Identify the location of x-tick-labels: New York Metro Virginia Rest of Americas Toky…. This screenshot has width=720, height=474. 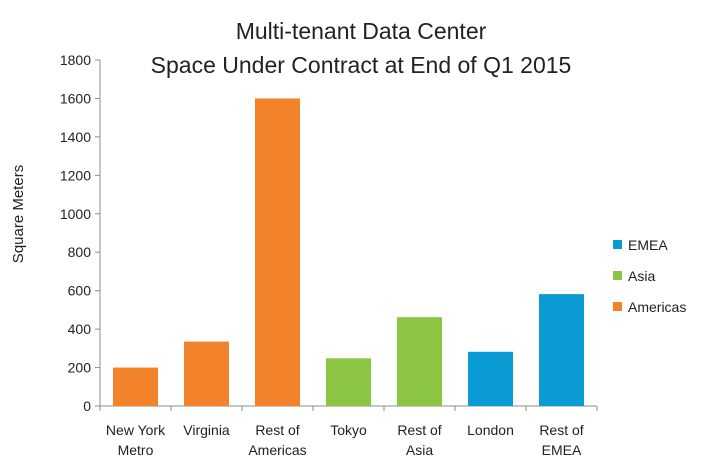
(345, 440).